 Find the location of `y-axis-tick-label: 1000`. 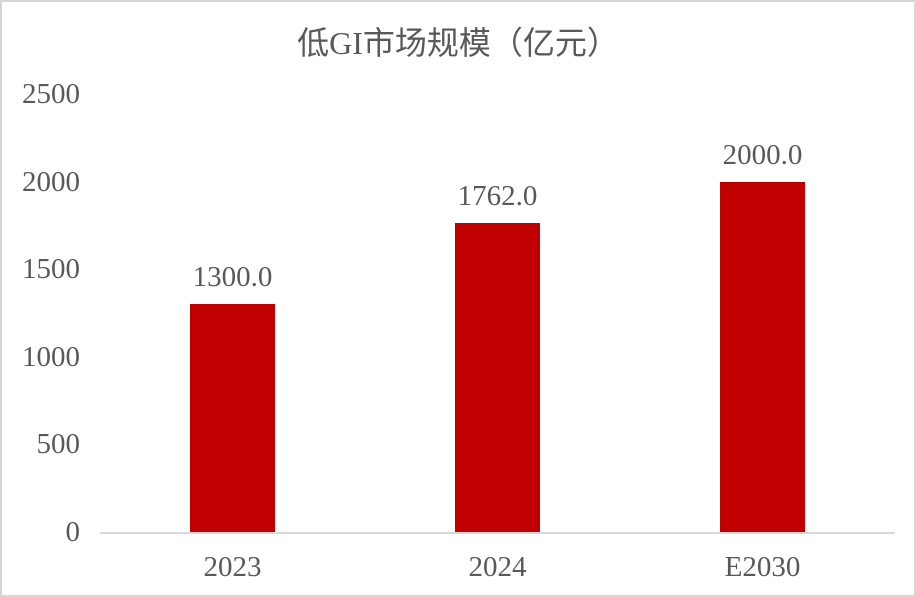

y-axis-tick-label: 1000 is located at coordinates (51, 356).